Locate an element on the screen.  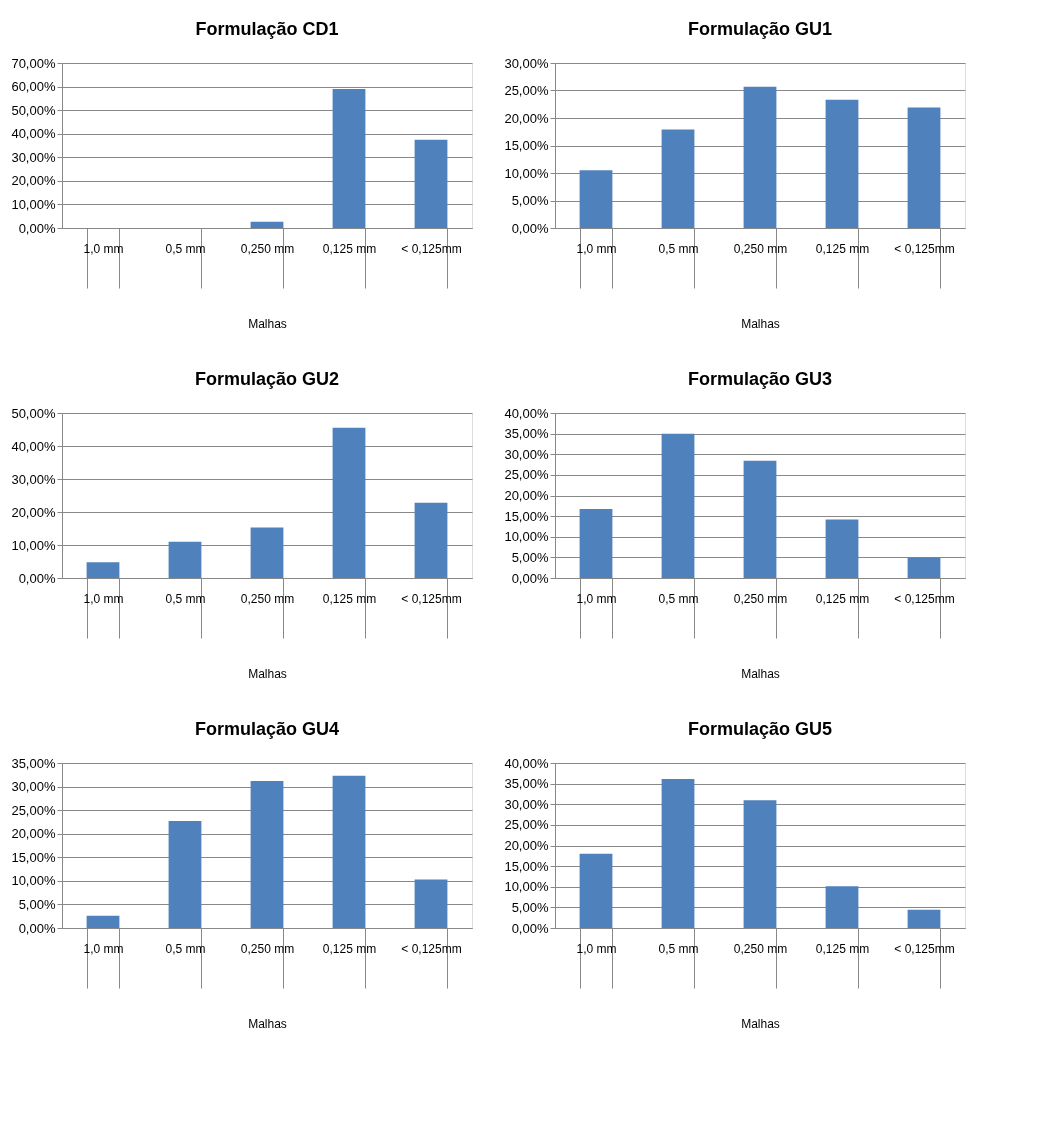
chart-title: Formulação GU1 is located at coordinates (760, 29).